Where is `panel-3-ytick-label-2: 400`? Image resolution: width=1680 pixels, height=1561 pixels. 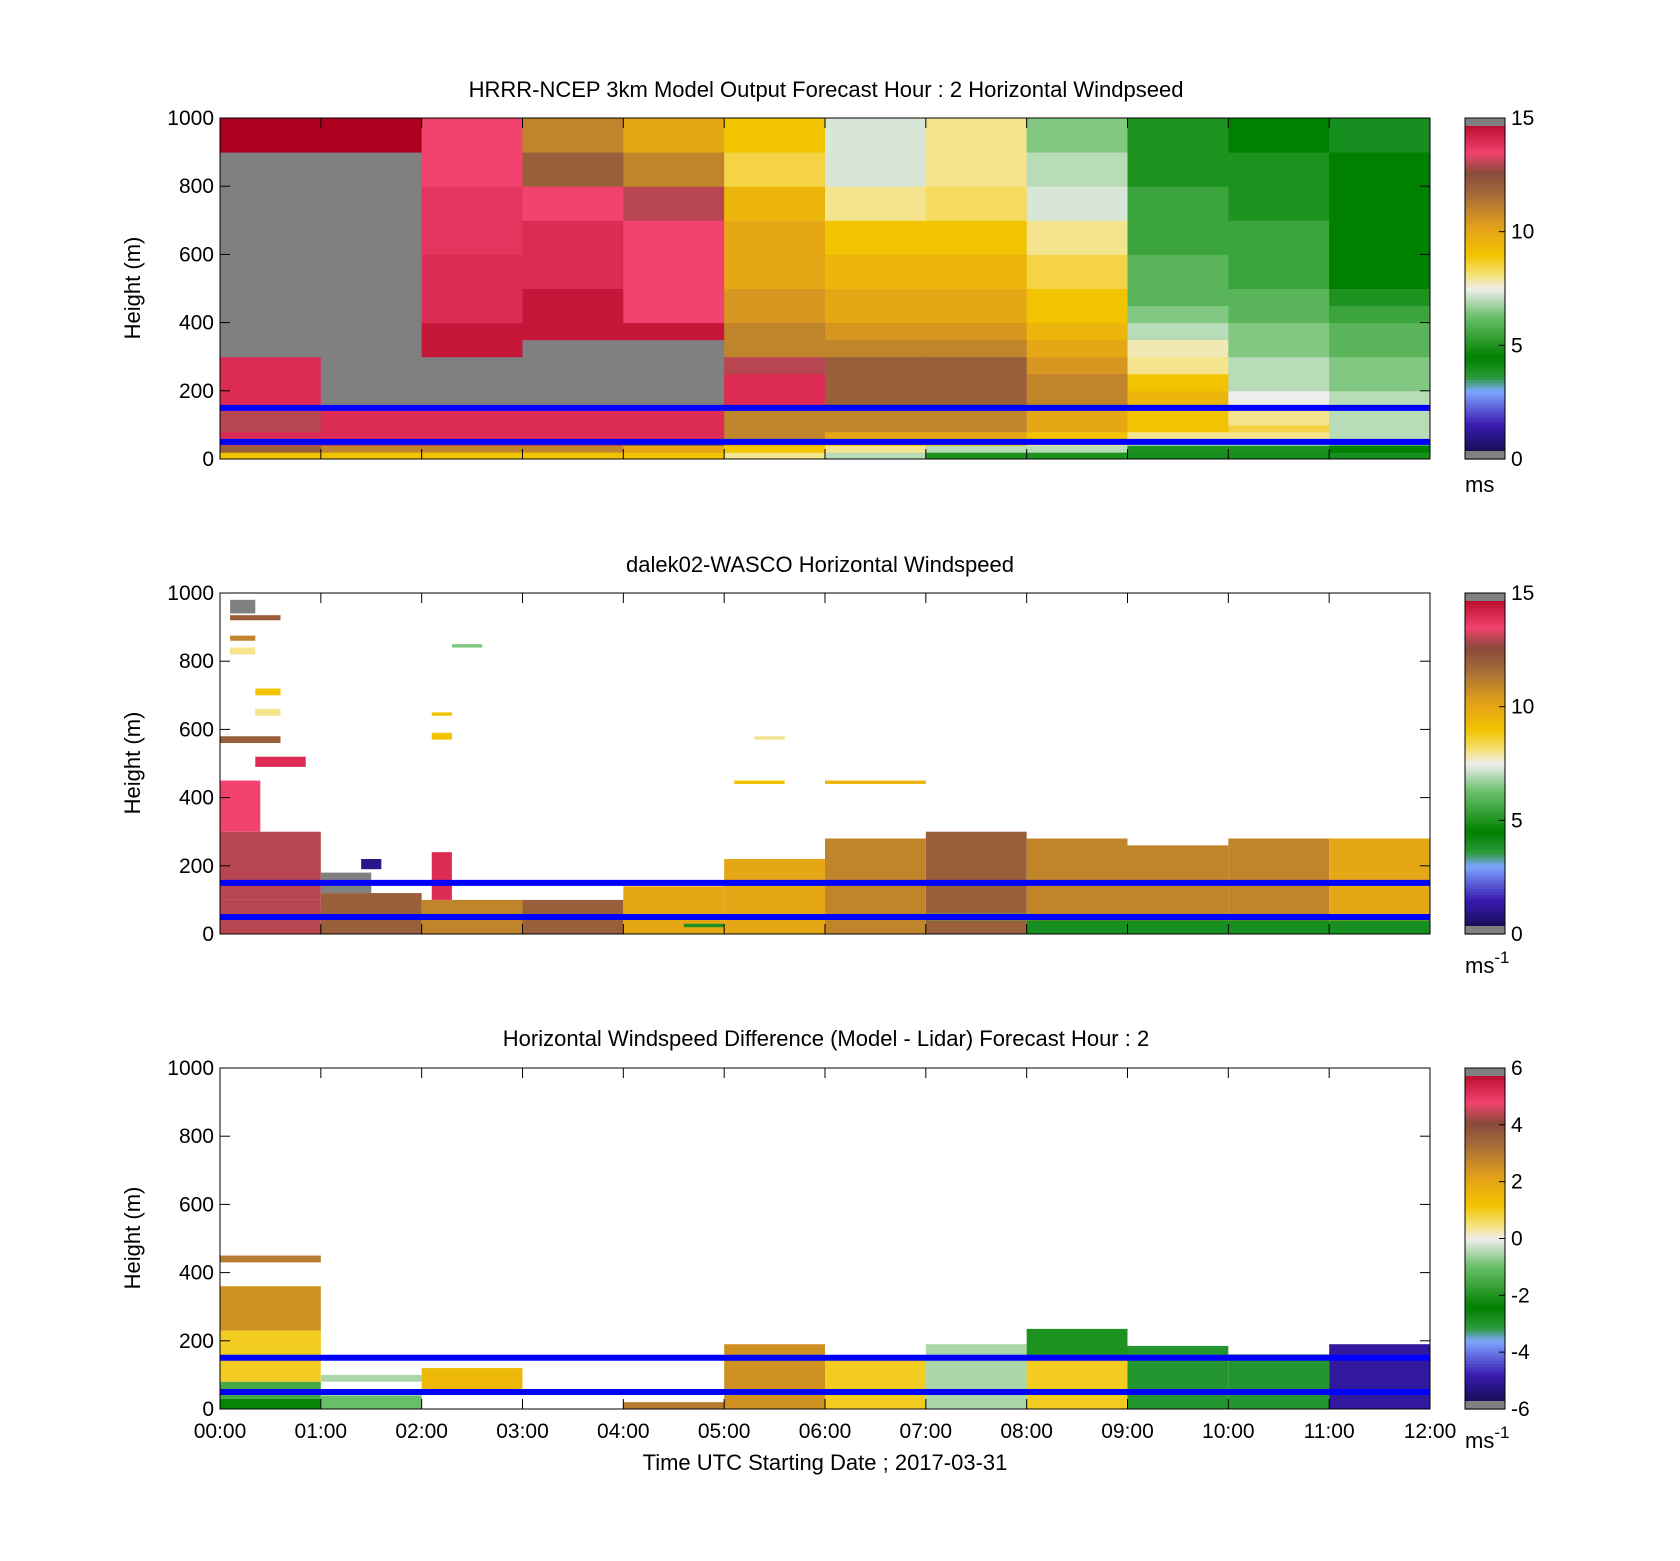
panel-3-ytick-label-2: 400 is located at coordinates (196, 1273).